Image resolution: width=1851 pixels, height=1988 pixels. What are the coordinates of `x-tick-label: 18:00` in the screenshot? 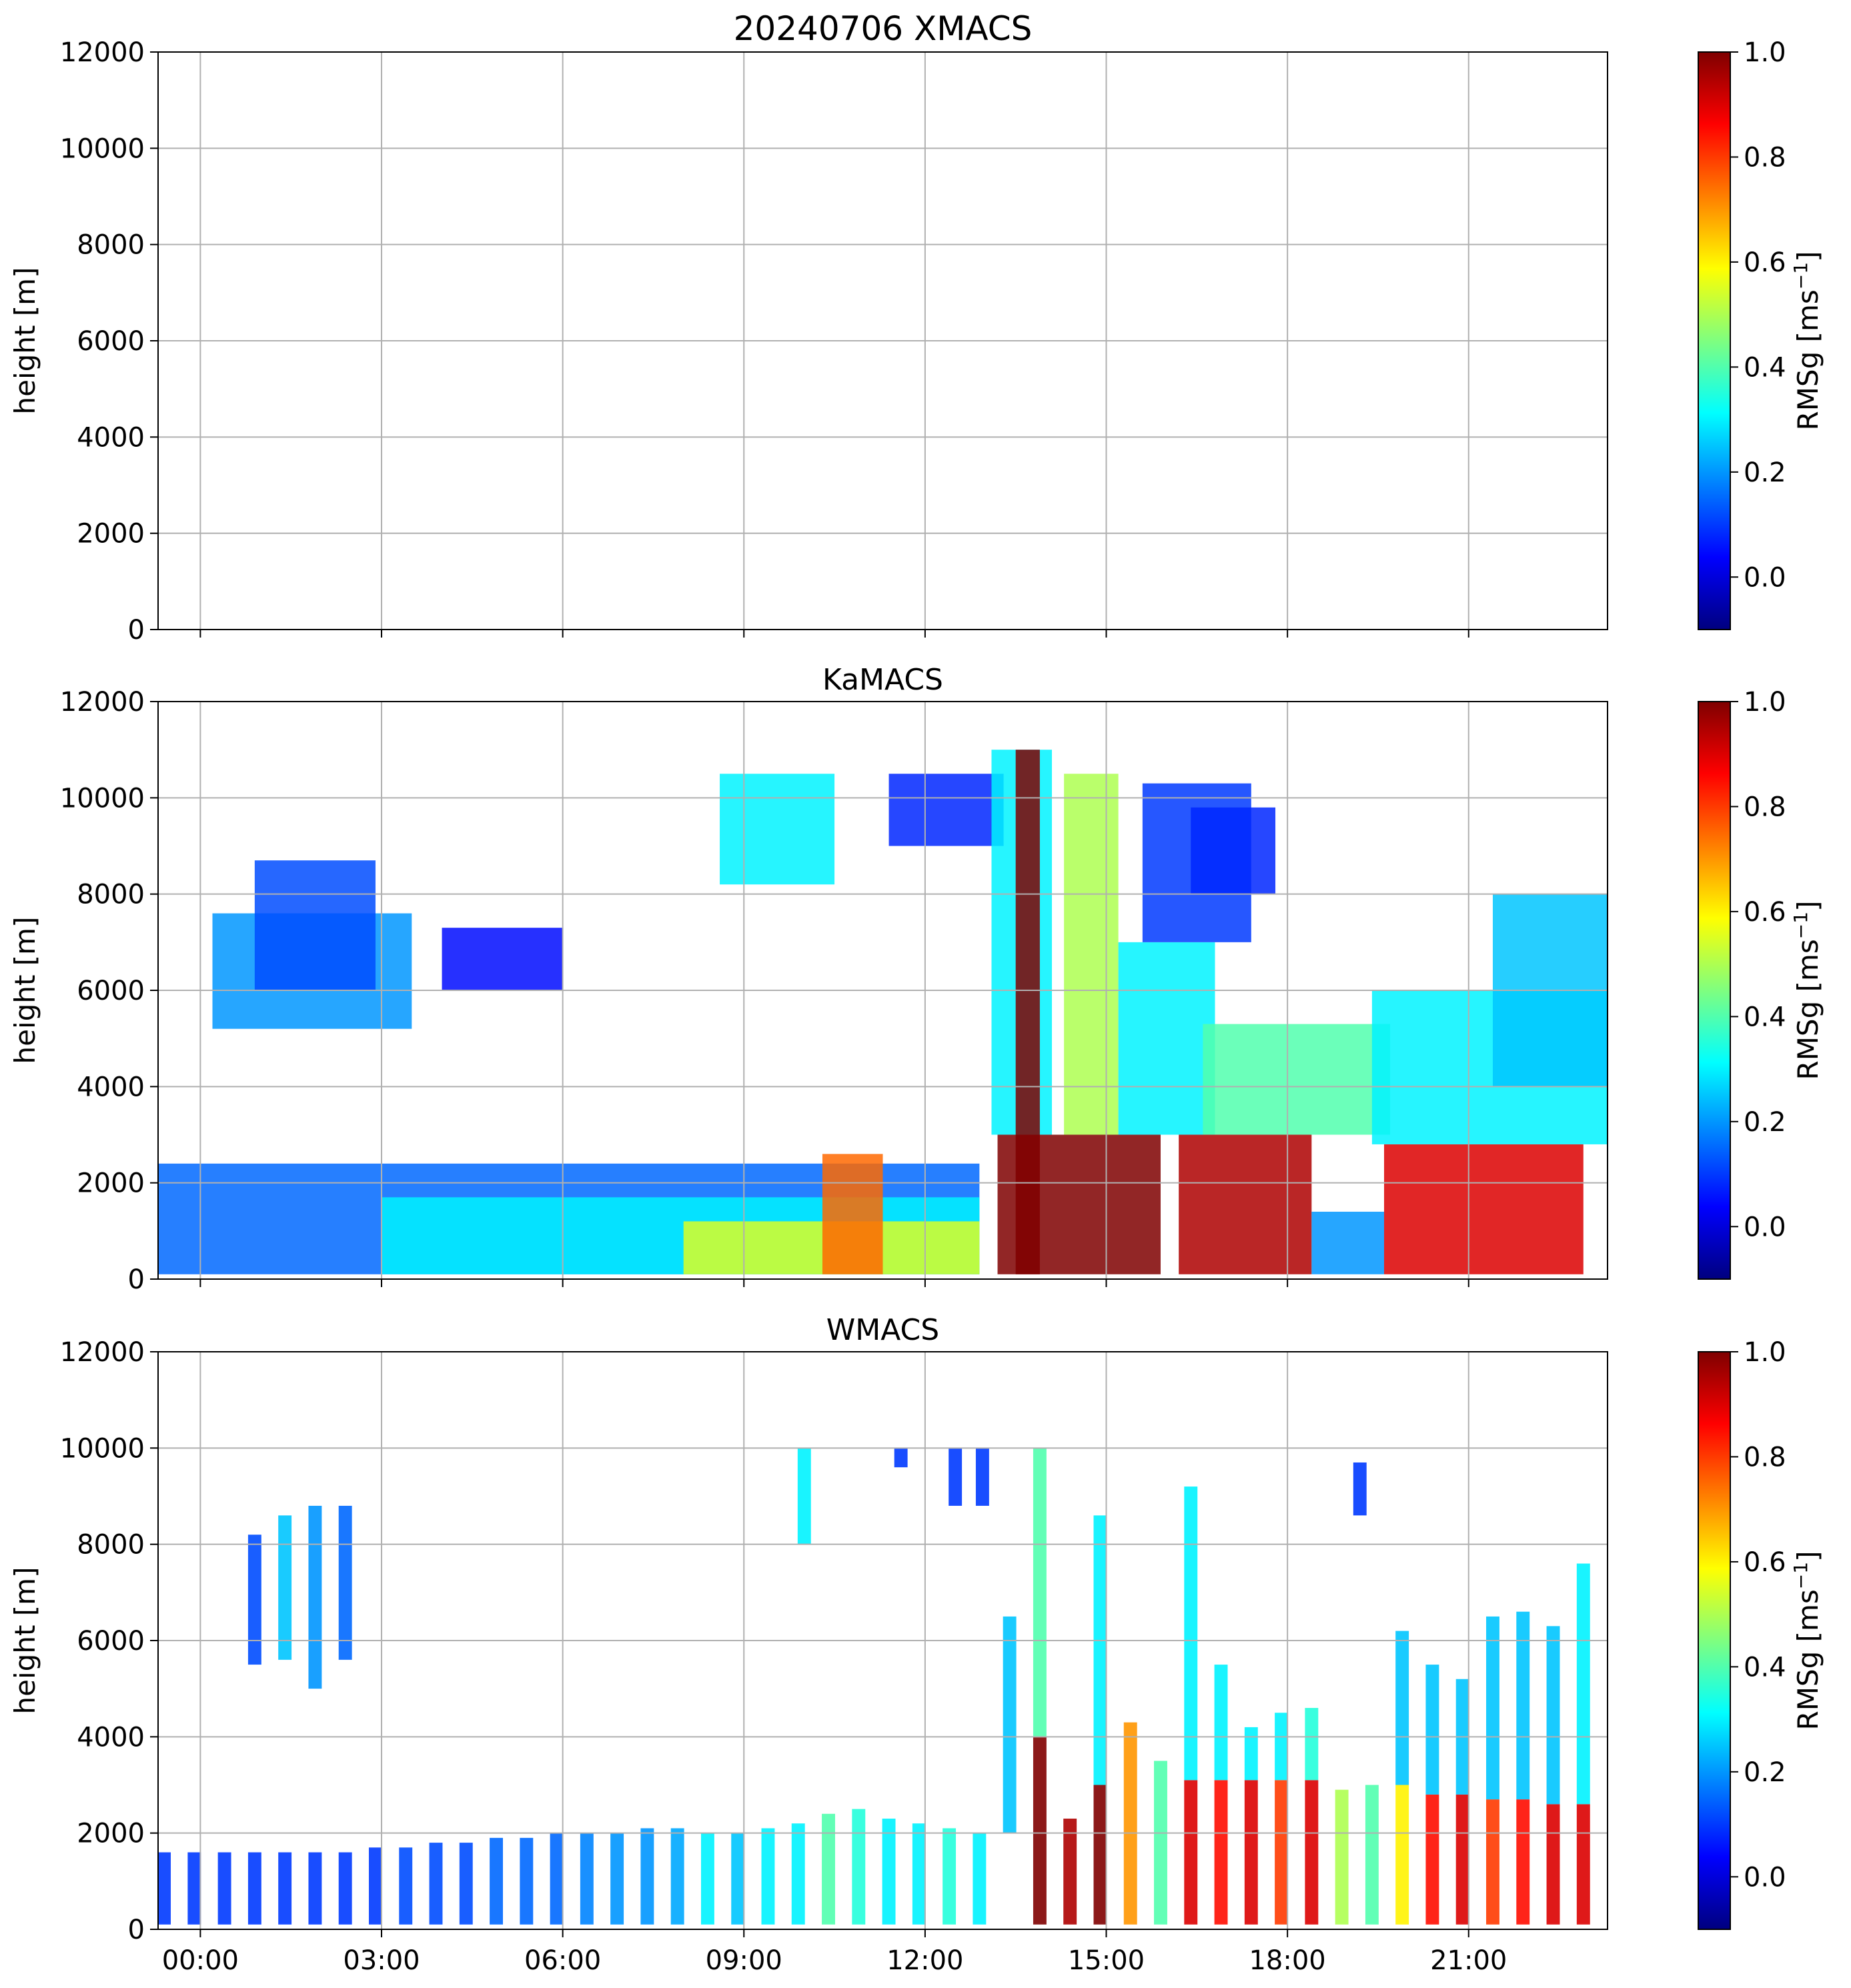 It's located at (1287, 1961).